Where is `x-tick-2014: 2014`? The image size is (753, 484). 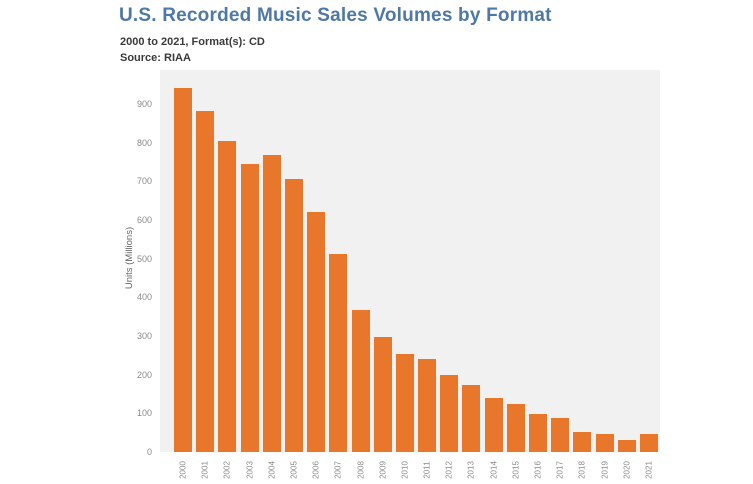
x-tick-2014: 2014 is located at coordinates (494, 468).